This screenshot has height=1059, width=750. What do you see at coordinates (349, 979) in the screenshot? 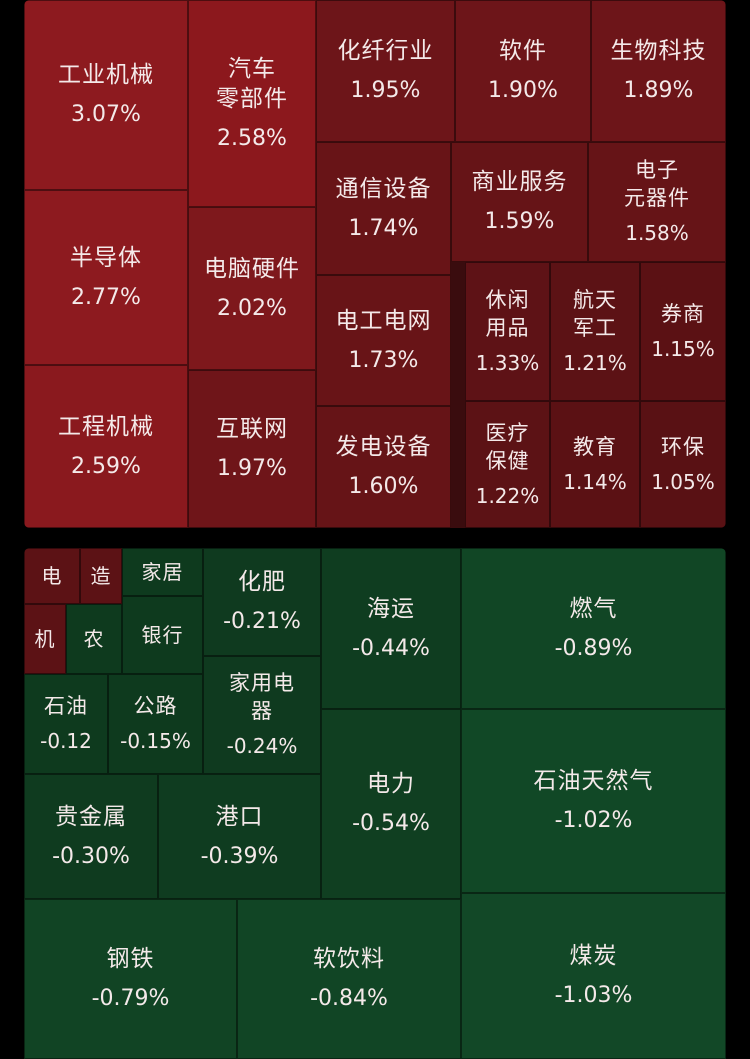
I see `treemap-tile-软饮料: 软饮料 -0.84%` at bounding box center [349, 979].